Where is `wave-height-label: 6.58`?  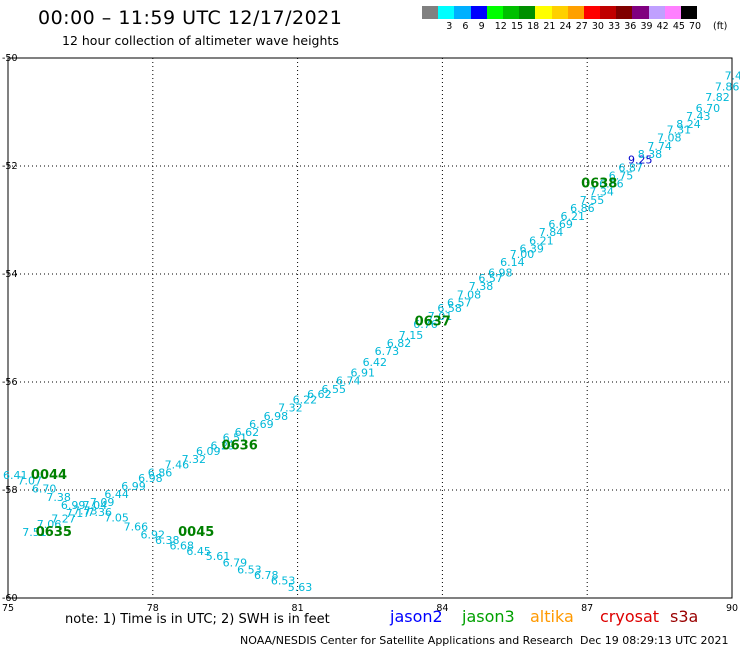 wave-height-label: 6.58 is located at coordinates (449, 308).